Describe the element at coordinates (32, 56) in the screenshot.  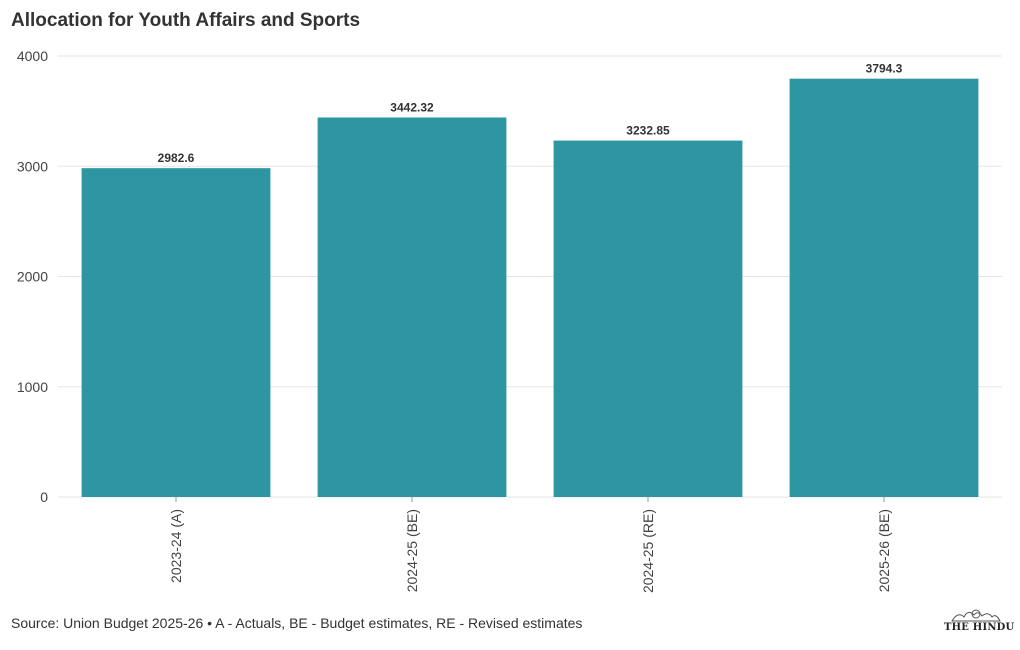
I see `y-tick-label: 4000` at that location.